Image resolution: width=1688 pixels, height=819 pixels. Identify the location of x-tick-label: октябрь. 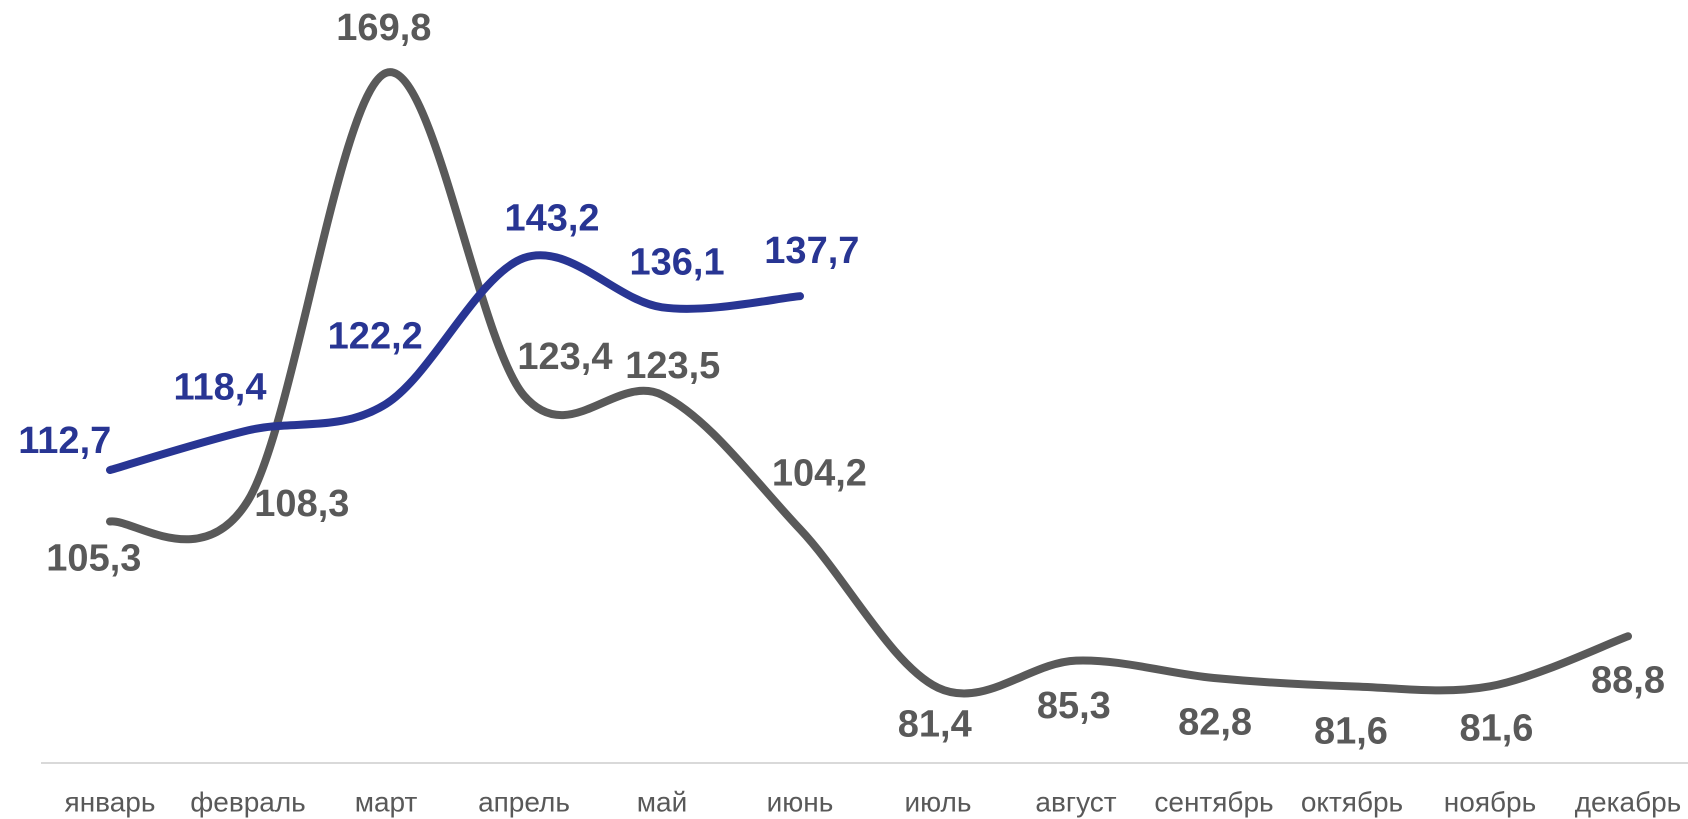
(1352, 801).